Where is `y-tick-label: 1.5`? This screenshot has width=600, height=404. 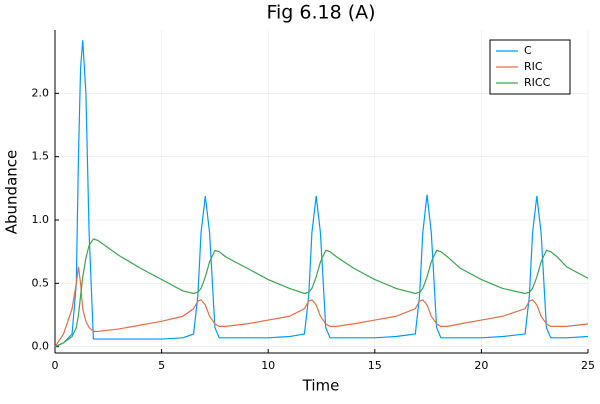
y-tick-label: 1.5 is located at coordinates (41, 156).